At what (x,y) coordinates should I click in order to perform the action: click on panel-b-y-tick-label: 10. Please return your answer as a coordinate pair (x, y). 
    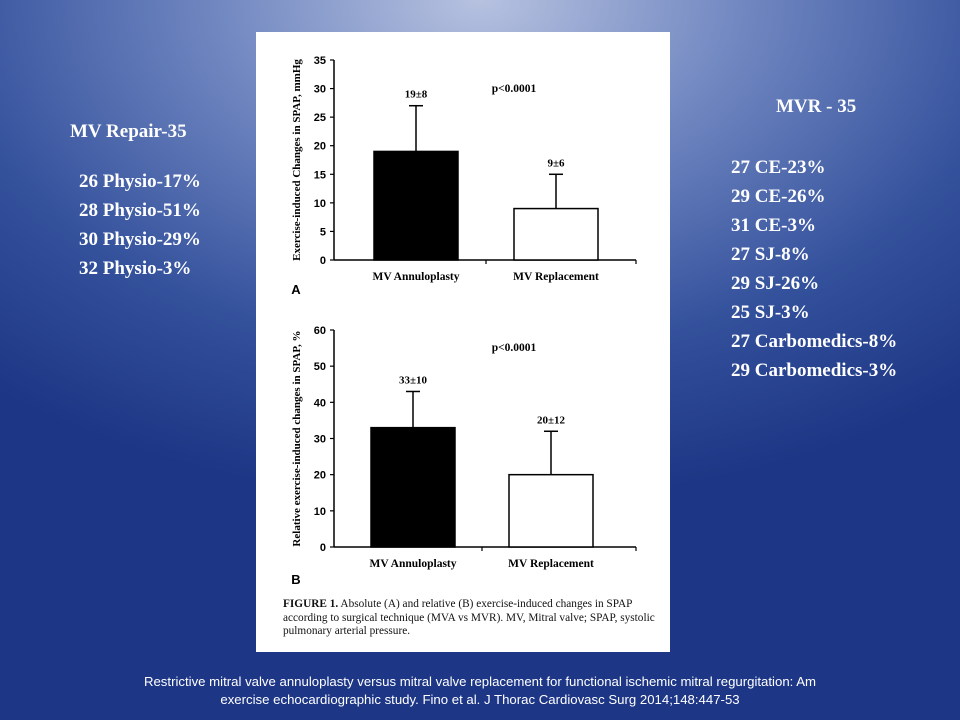
    Looking at the image, I should click on (320, 512).